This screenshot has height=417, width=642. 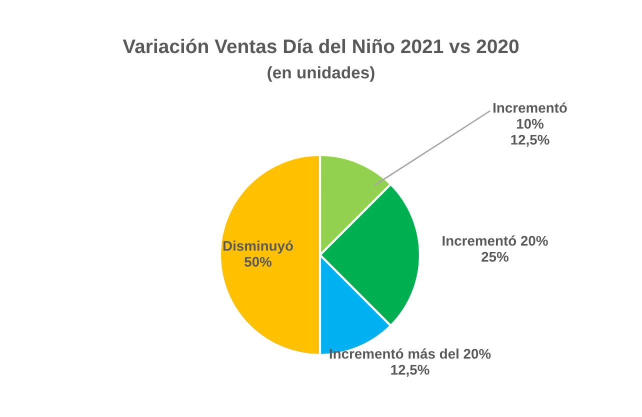 What do you see at coordinates (495, 240) in the screenshot?
I see `slice-label: Incrementó 20%` at bounding box center [495, 240].